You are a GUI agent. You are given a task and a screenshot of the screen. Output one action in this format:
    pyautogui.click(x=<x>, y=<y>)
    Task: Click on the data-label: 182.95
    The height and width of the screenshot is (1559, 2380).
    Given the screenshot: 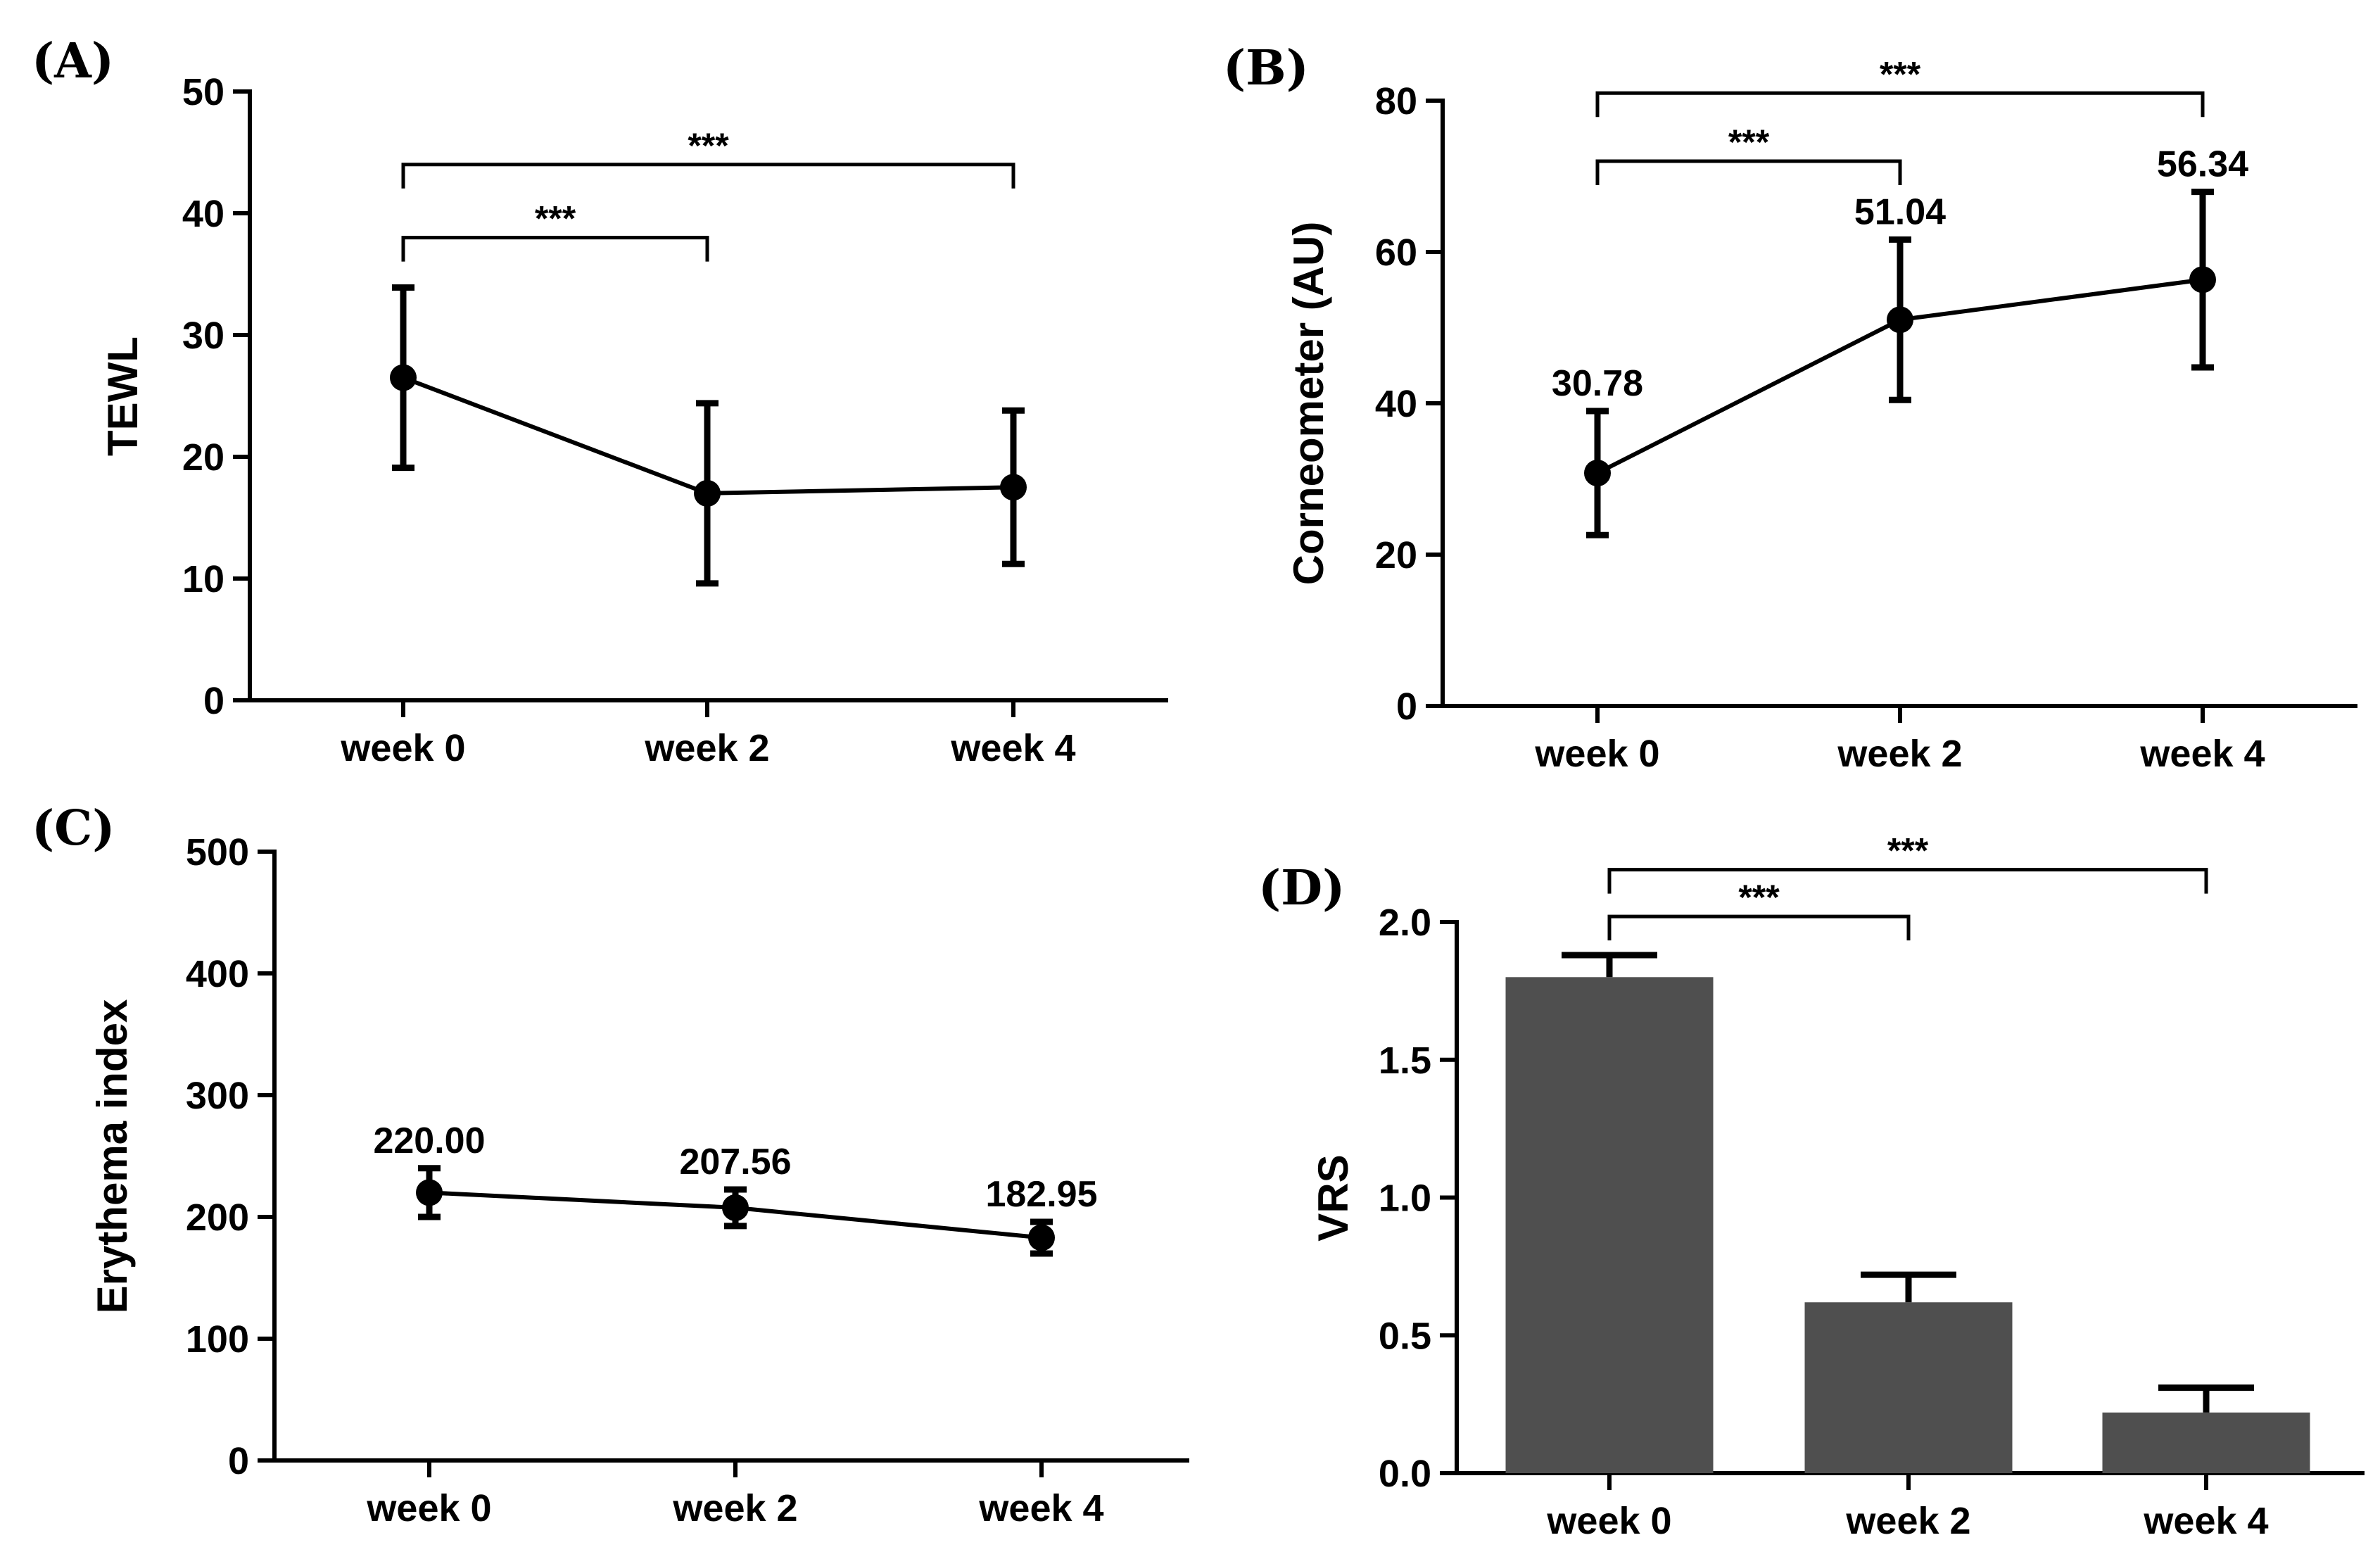 What is the action you would take?
    pyautogui.click(x=1041, y=1194)
    